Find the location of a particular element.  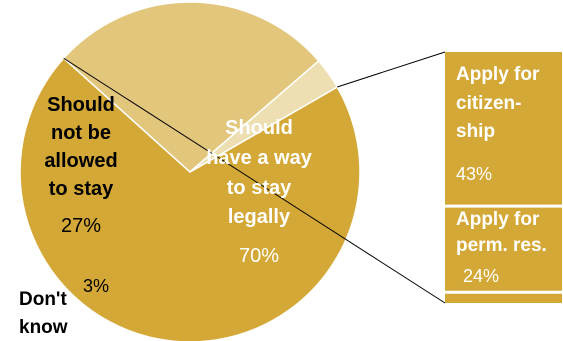

bar-segment-label: ship is located at coordinates (475, 131).